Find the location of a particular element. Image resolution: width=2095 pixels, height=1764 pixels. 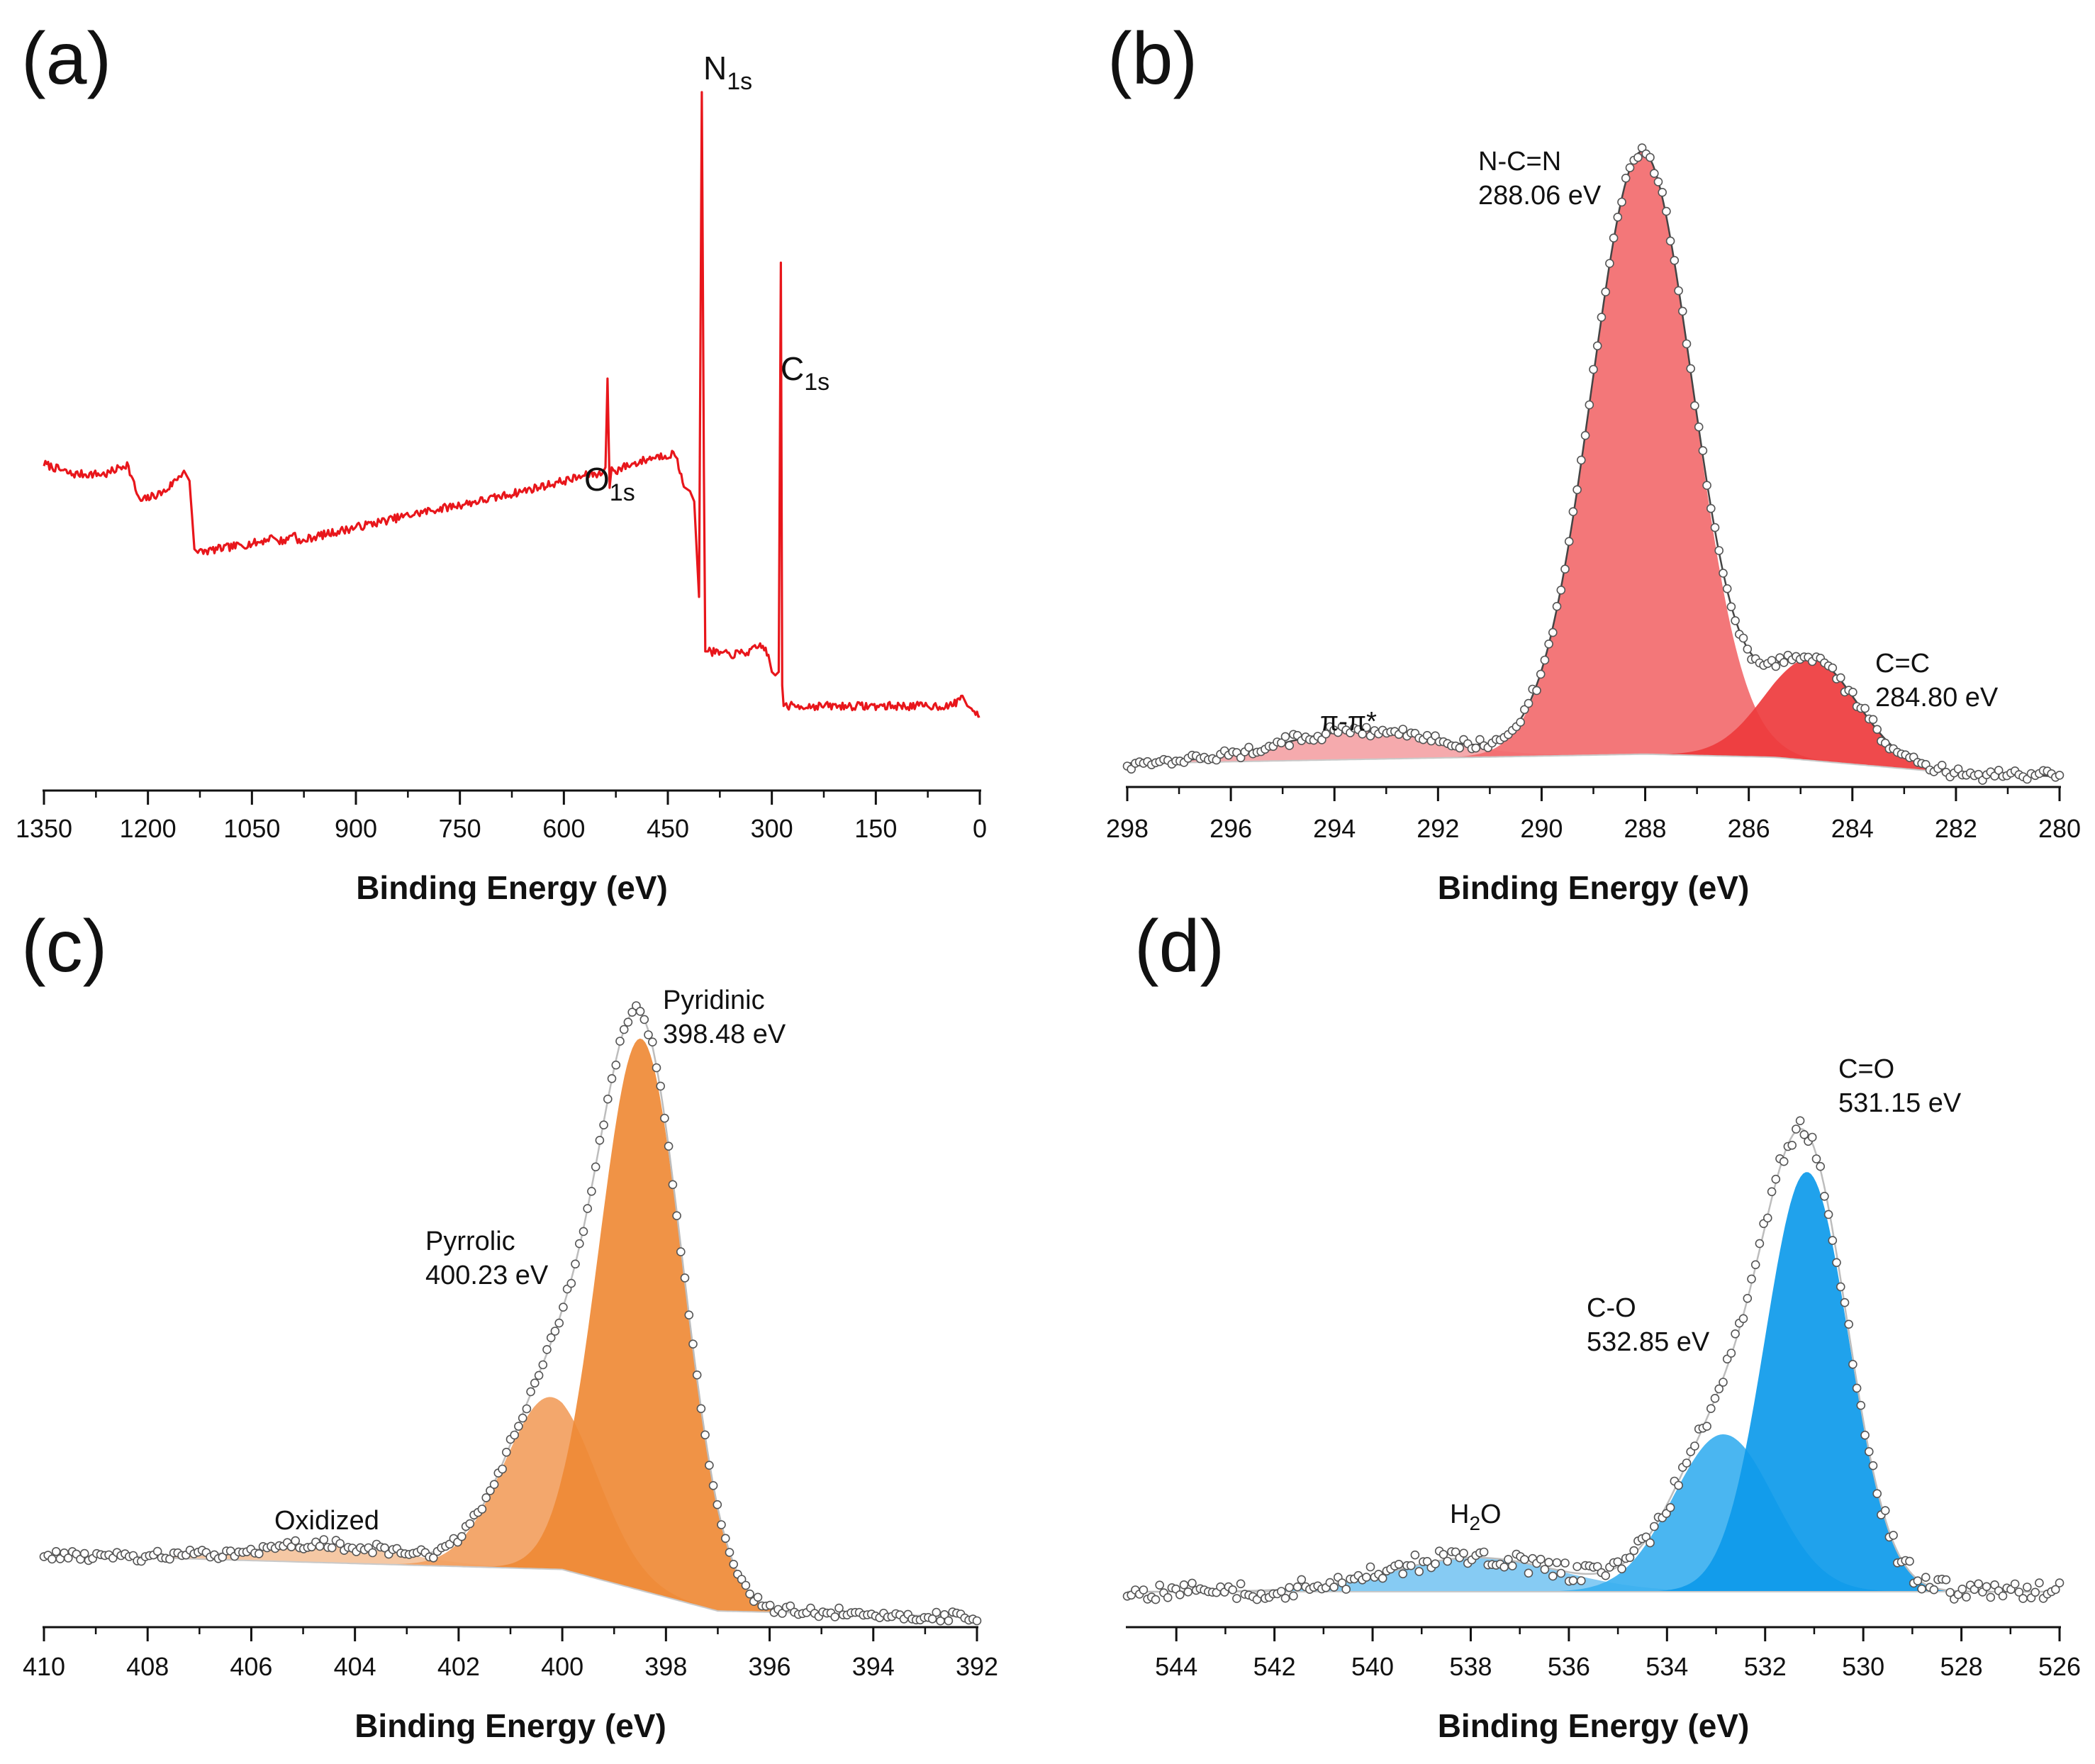

panel-label: (b) is located at coordinates (1152, 59).